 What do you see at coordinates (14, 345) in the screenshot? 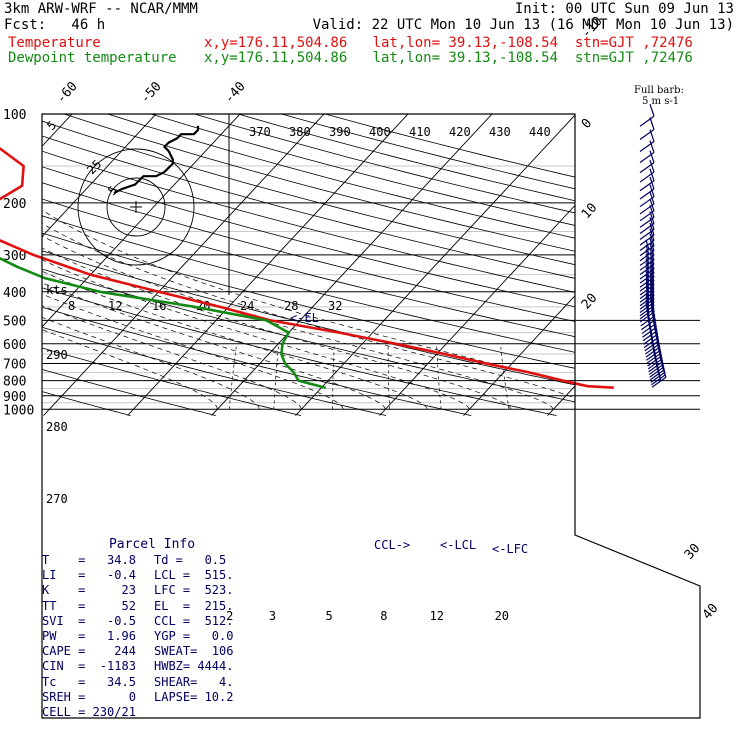
I see `pressure-tick-label: 600` at bounding box center [14, 345].